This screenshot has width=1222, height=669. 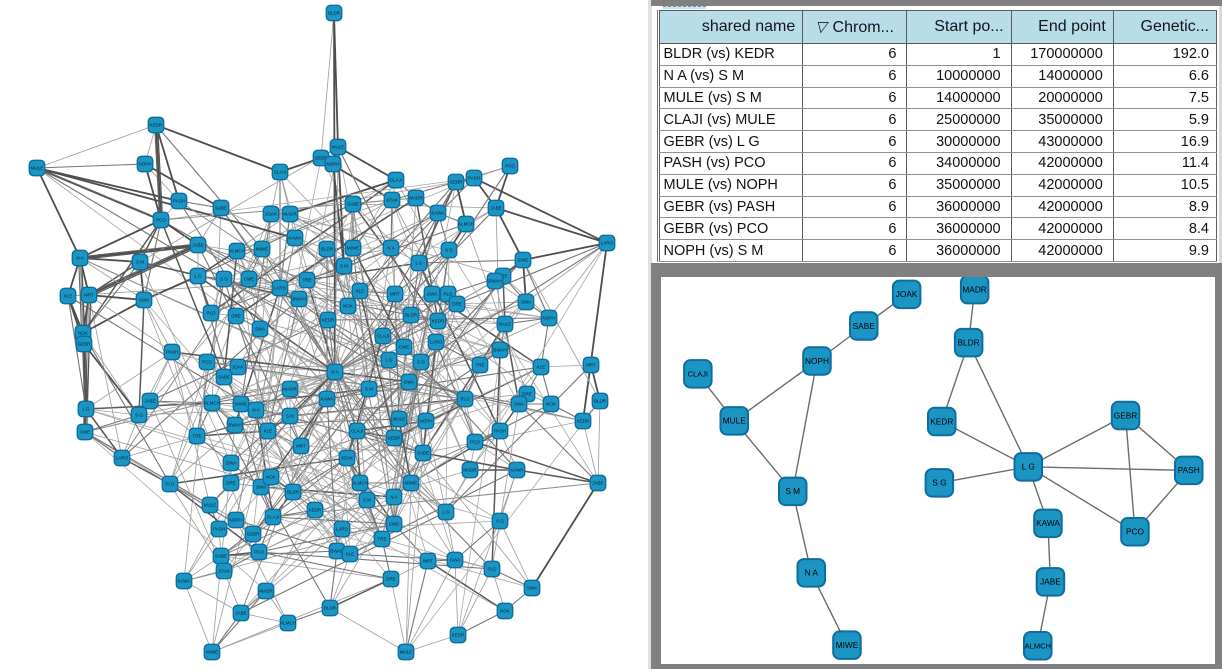 What do you see at coordinates (500, 521) in the screenshot?
I see `svg-text: S G` at bounding box center [500, 521].